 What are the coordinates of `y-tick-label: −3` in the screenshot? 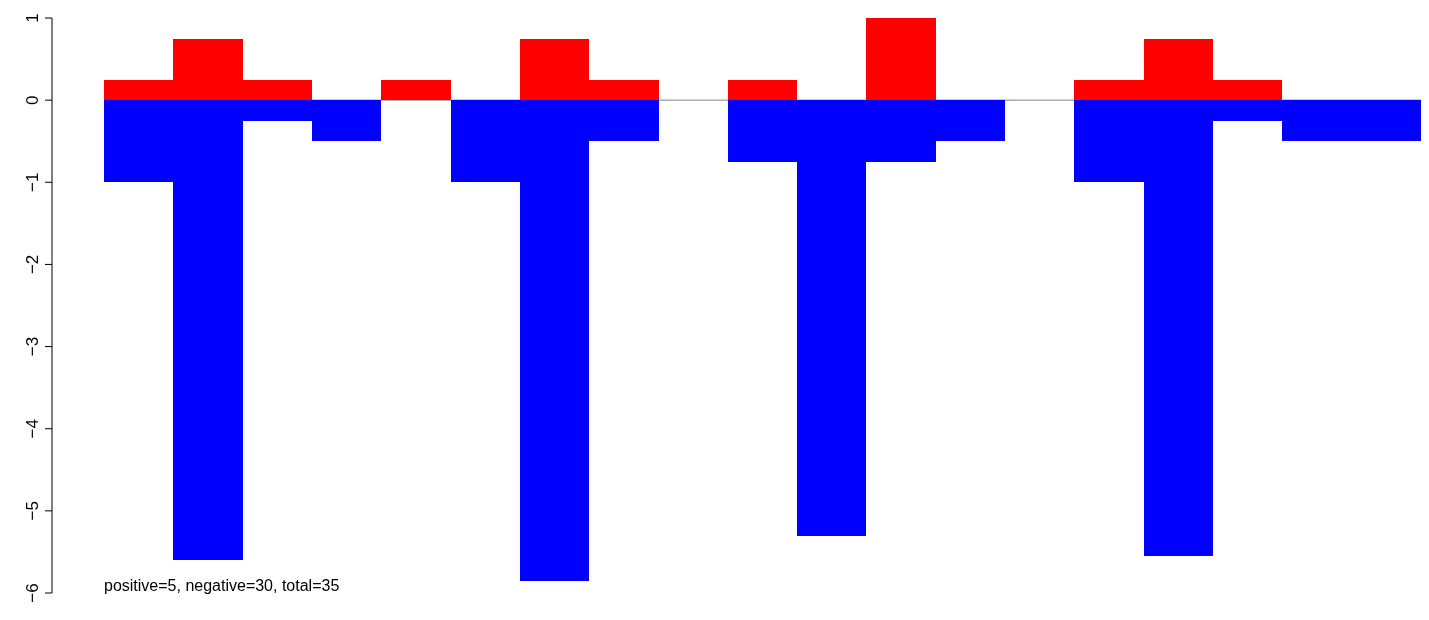 It's located at (32, 346).